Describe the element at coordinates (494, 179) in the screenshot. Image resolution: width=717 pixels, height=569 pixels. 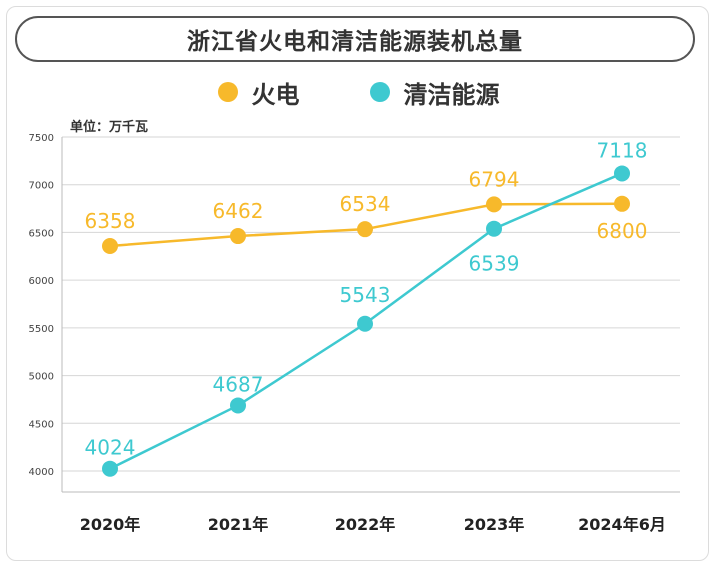
I see `data-label-thermal: 6794` at that location.